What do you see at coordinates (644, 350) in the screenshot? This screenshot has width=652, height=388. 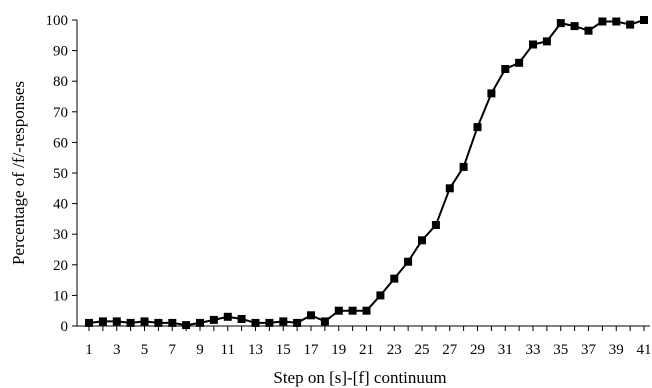 I see `x-tick-label: 41` at bounding box center [644, 350].